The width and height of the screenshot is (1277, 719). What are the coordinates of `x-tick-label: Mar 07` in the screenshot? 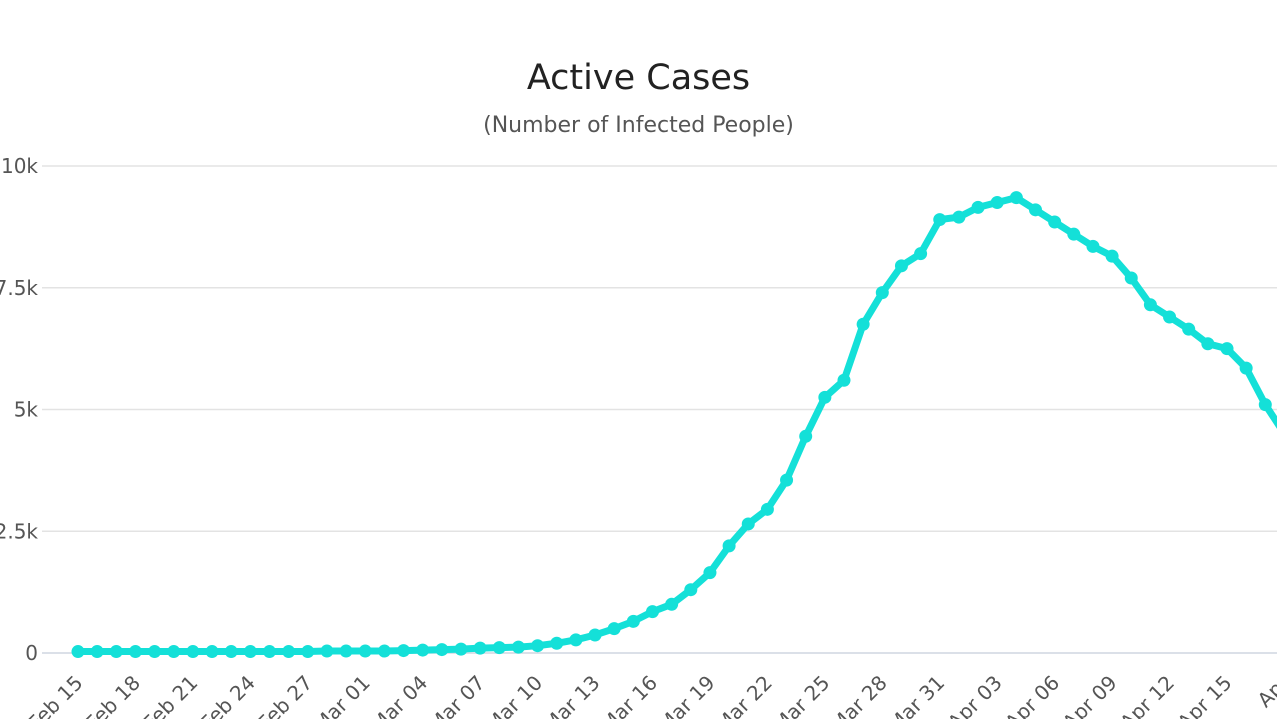 It's located at (457, 695).